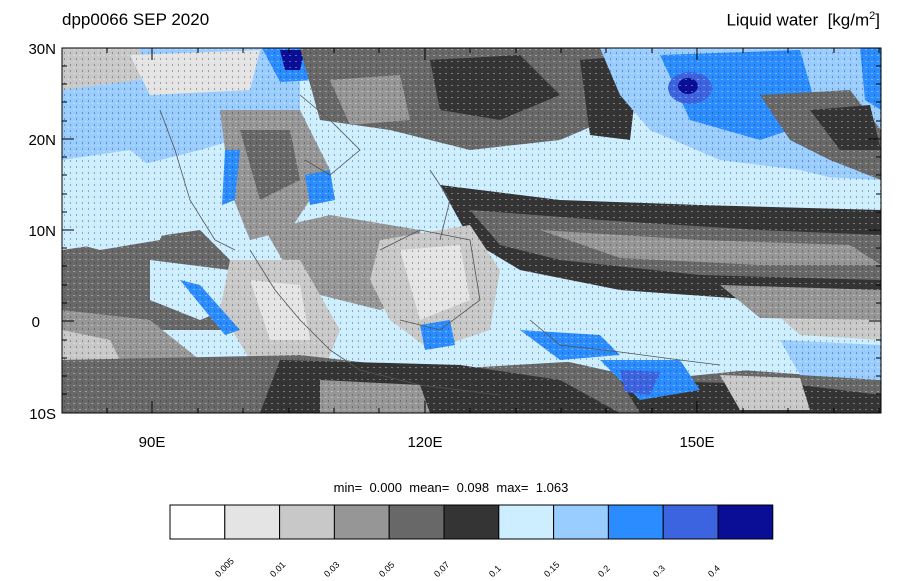 This screenshot has width=902, height=581. Describe the element at coordinates (877, 20) in the screenshot. I see `units-suffix: ]` at that location.